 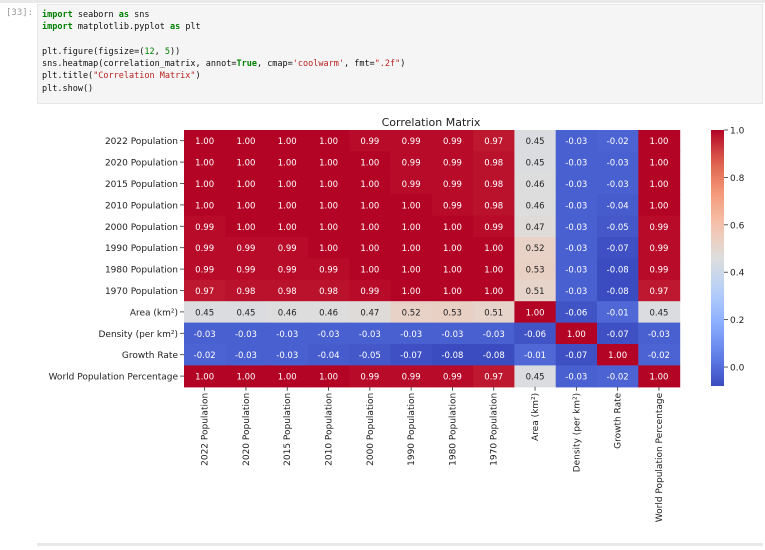 I want to click on row-label: Area (km²), so click(x=154, y=313).